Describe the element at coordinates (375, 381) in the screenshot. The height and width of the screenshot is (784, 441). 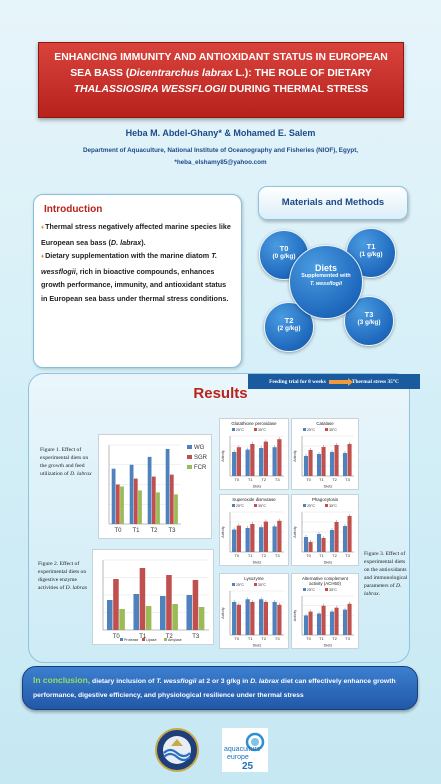
I see `trial-right-label: Thermal stress 35°C` at that location.